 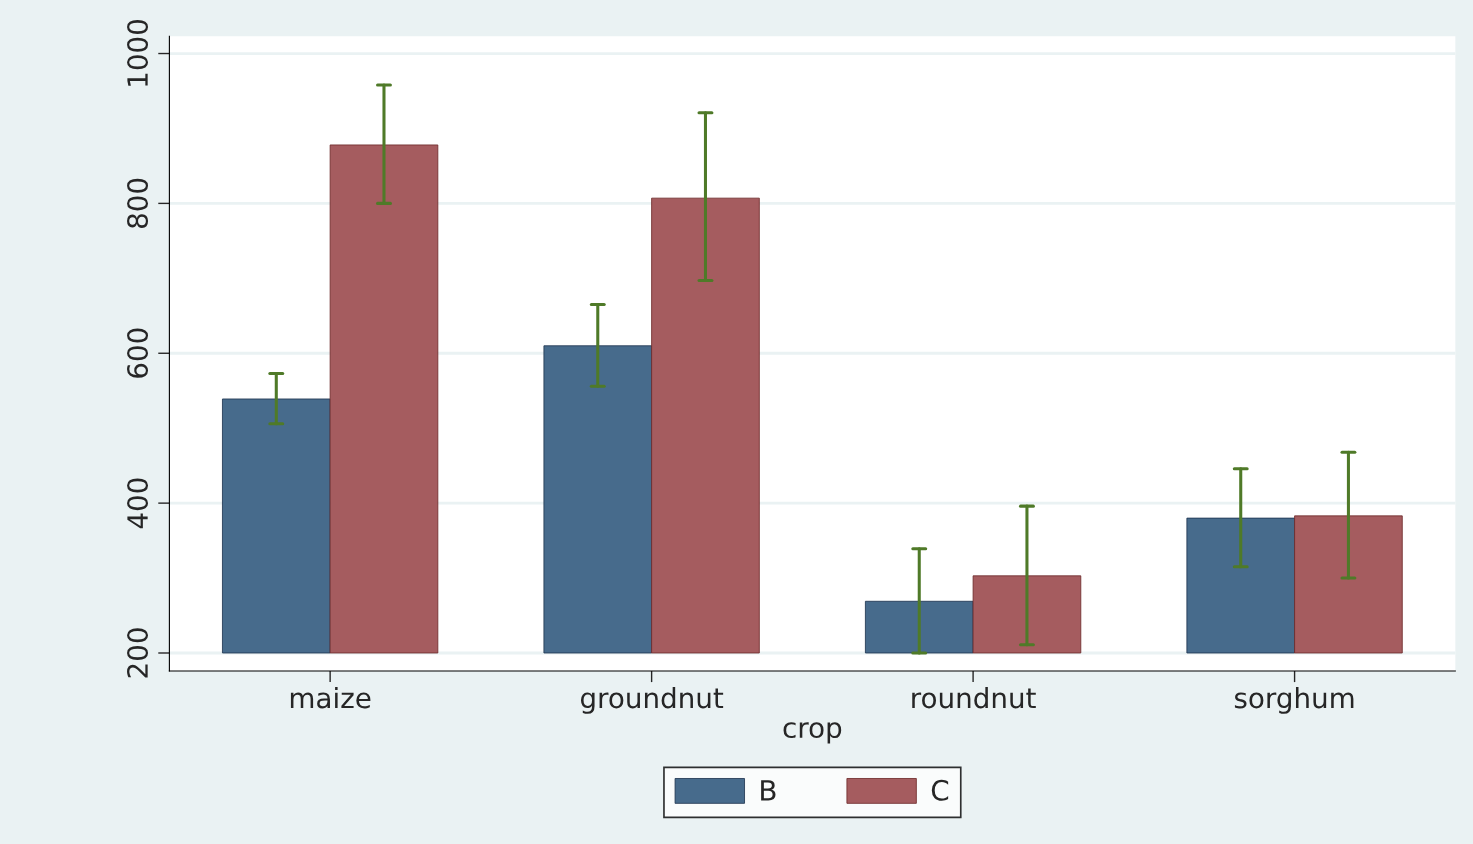 I want to click on x-tick-label: maize, so click(x=330, y=697).